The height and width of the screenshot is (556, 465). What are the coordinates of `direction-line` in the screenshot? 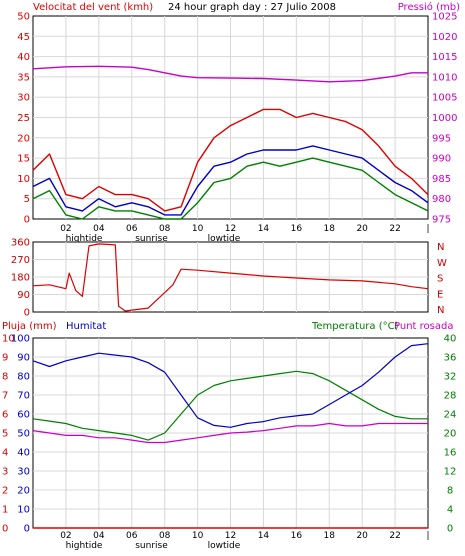 It's located at (230, 277).